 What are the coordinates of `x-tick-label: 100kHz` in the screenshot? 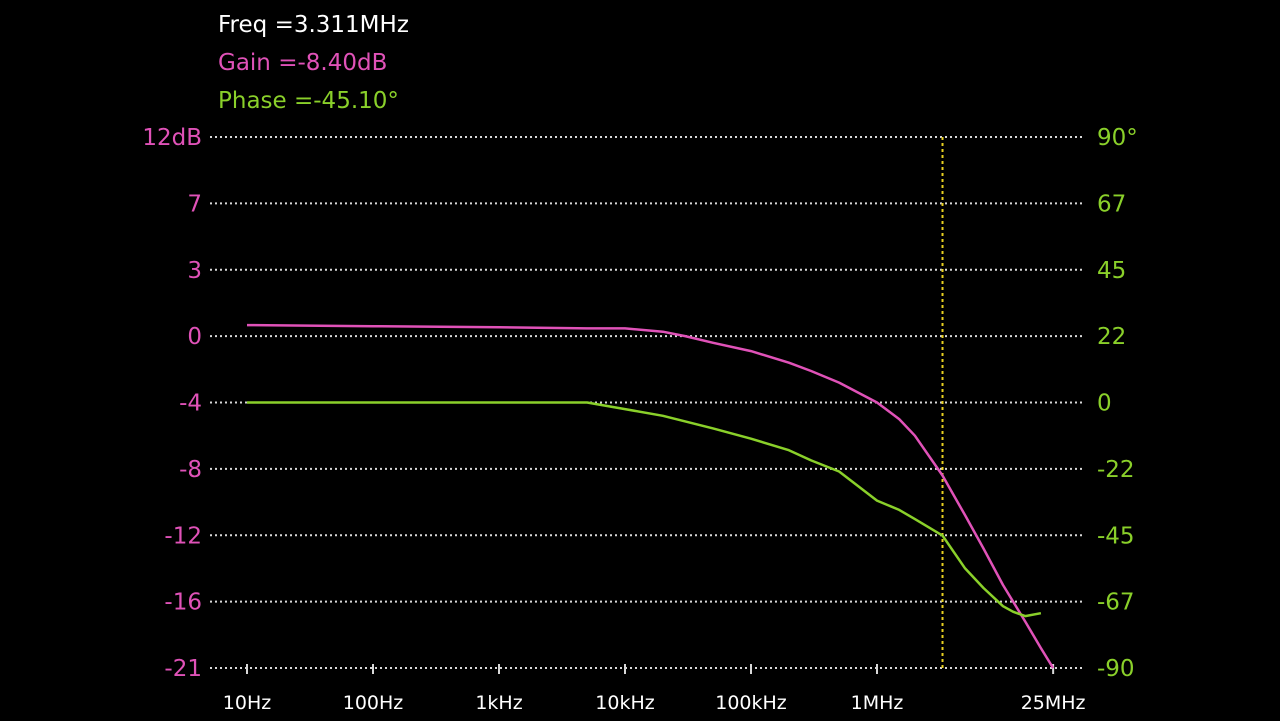 It's located at (751, 703).